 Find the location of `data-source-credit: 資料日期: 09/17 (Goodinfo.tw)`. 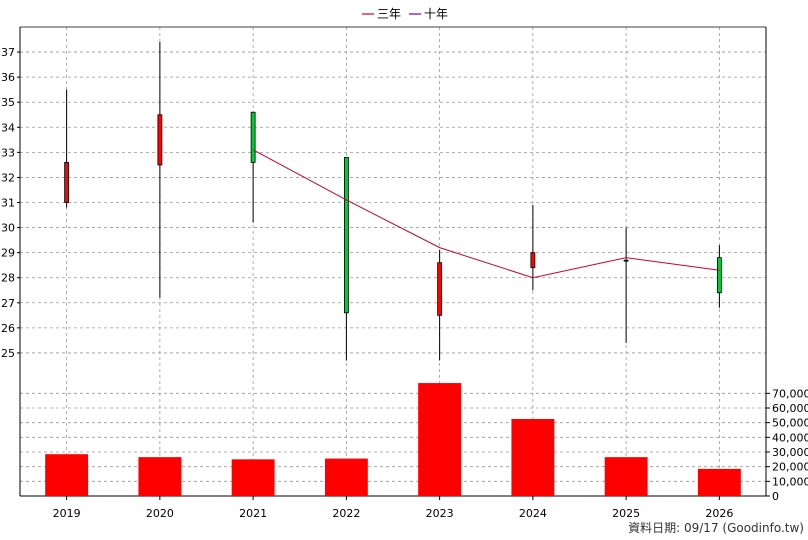

data-source-credit: 資料日期: 09/17 (Goodinfo.tw) is located at coordinates (716, 528).